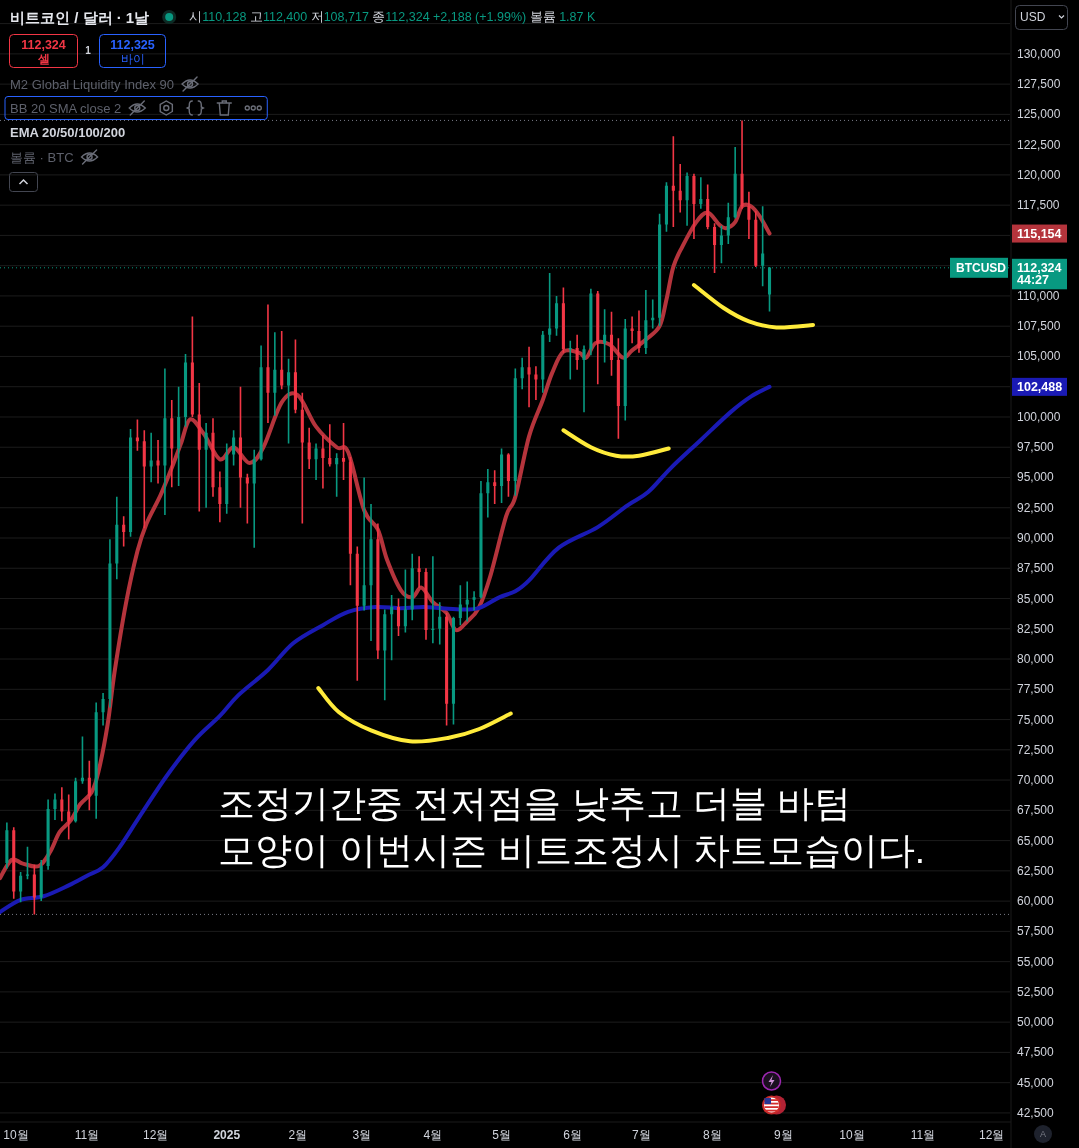  What do you see at coordinates (1033, 17) in the screenshot?
I see `annotation: USD` at bounding box center [1033, 17].